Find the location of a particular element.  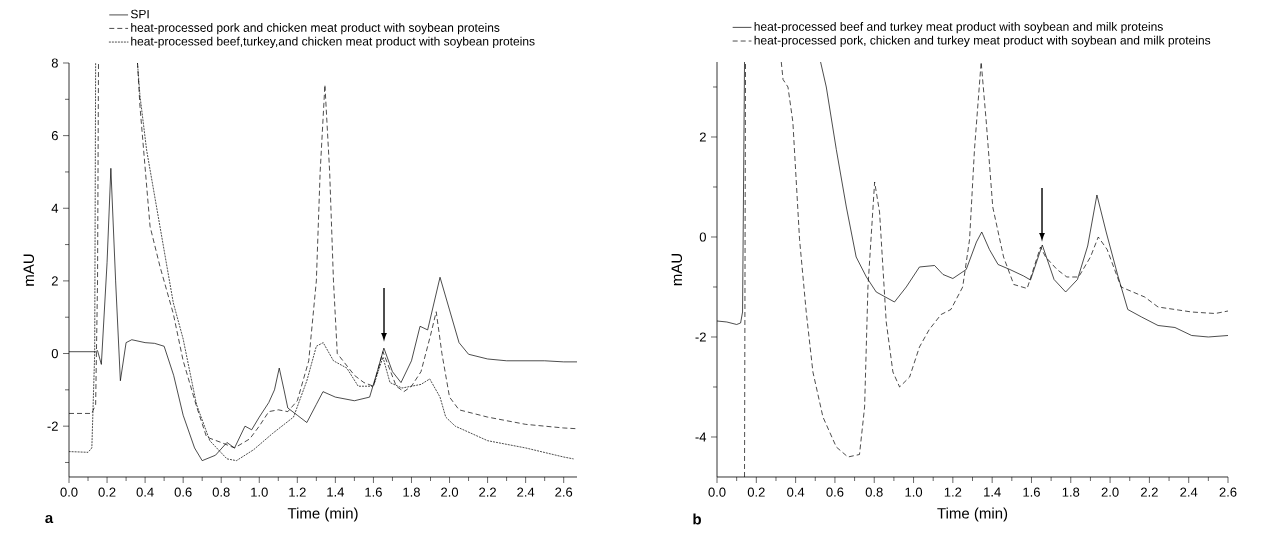

y-tick-label: 4 is located at coordinates (55, 208).